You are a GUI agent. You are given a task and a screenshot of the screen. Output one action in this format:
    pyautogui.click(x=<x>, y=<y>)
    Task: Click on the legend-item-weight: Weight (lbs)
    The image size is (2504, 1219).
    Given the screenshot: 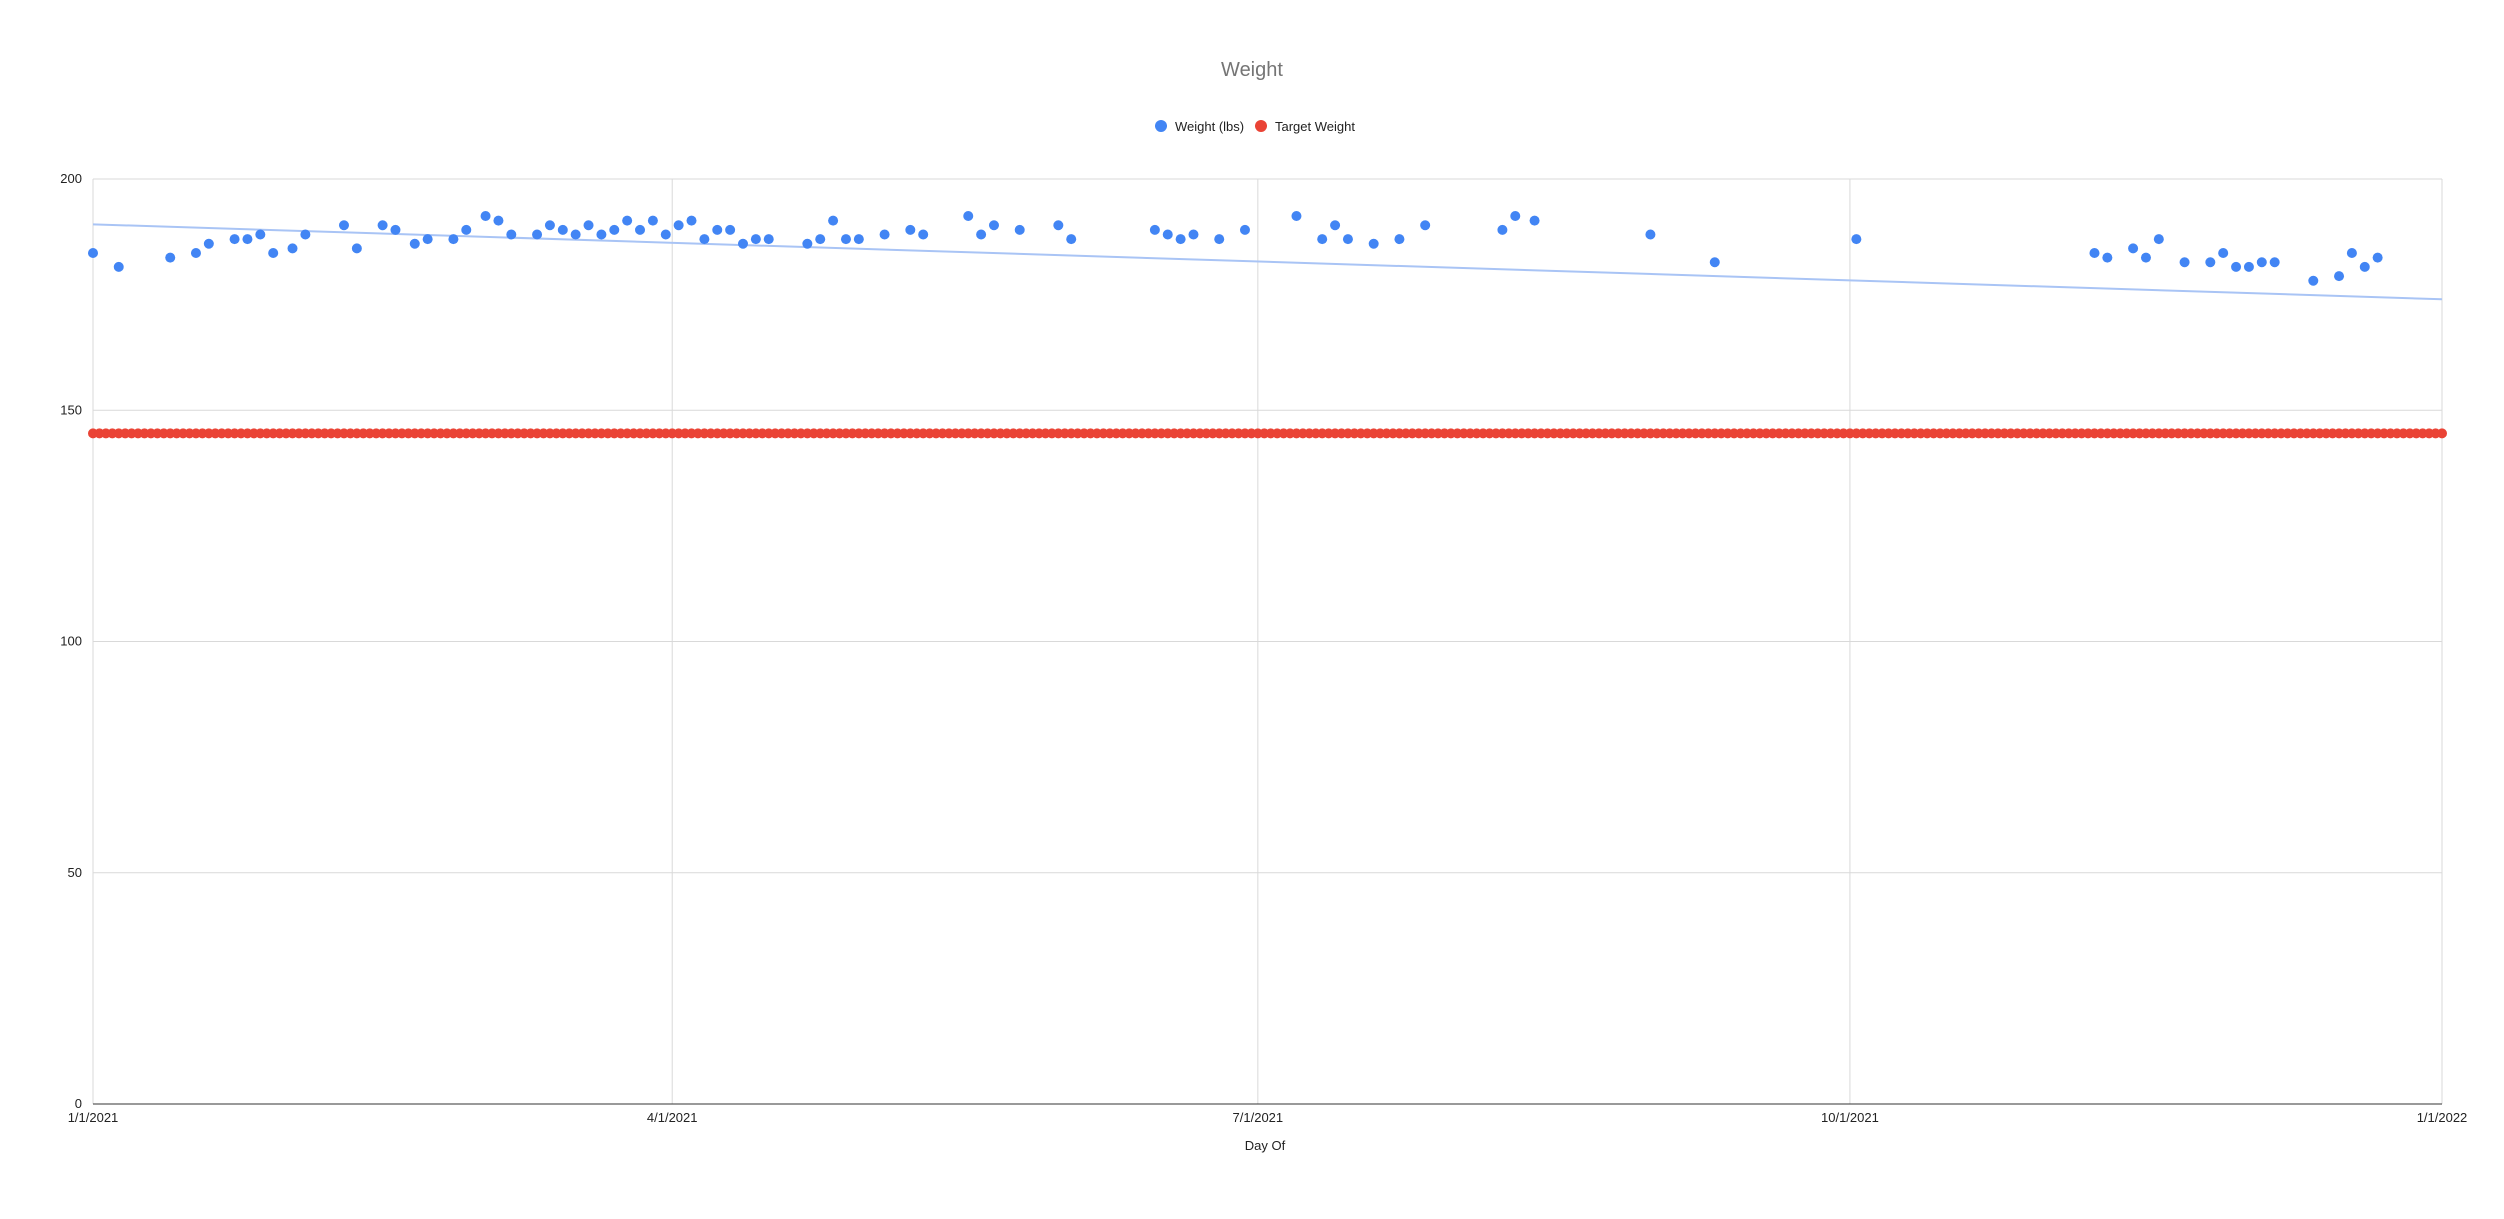 What is the action you would take?
    pyautogui.click(x=1199, y=126)
    